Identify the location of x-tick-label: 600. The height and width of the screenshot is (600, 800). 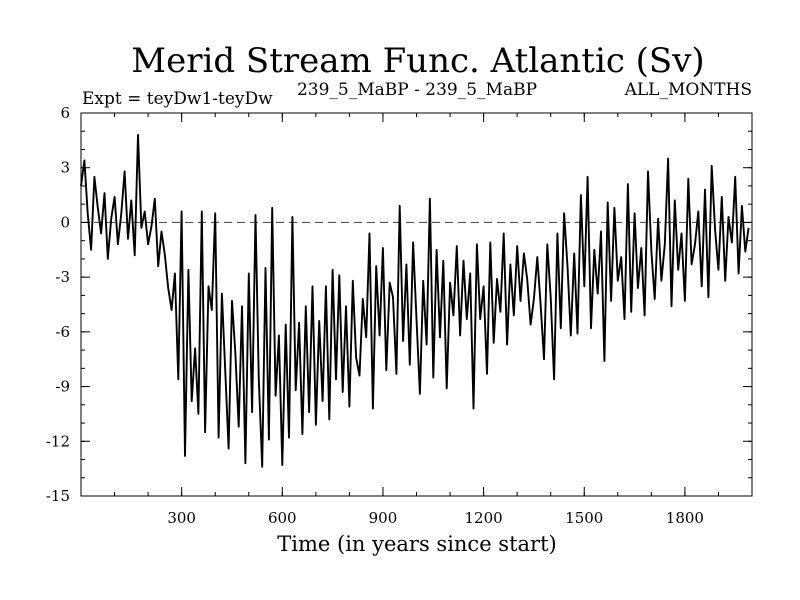
(282, 518).